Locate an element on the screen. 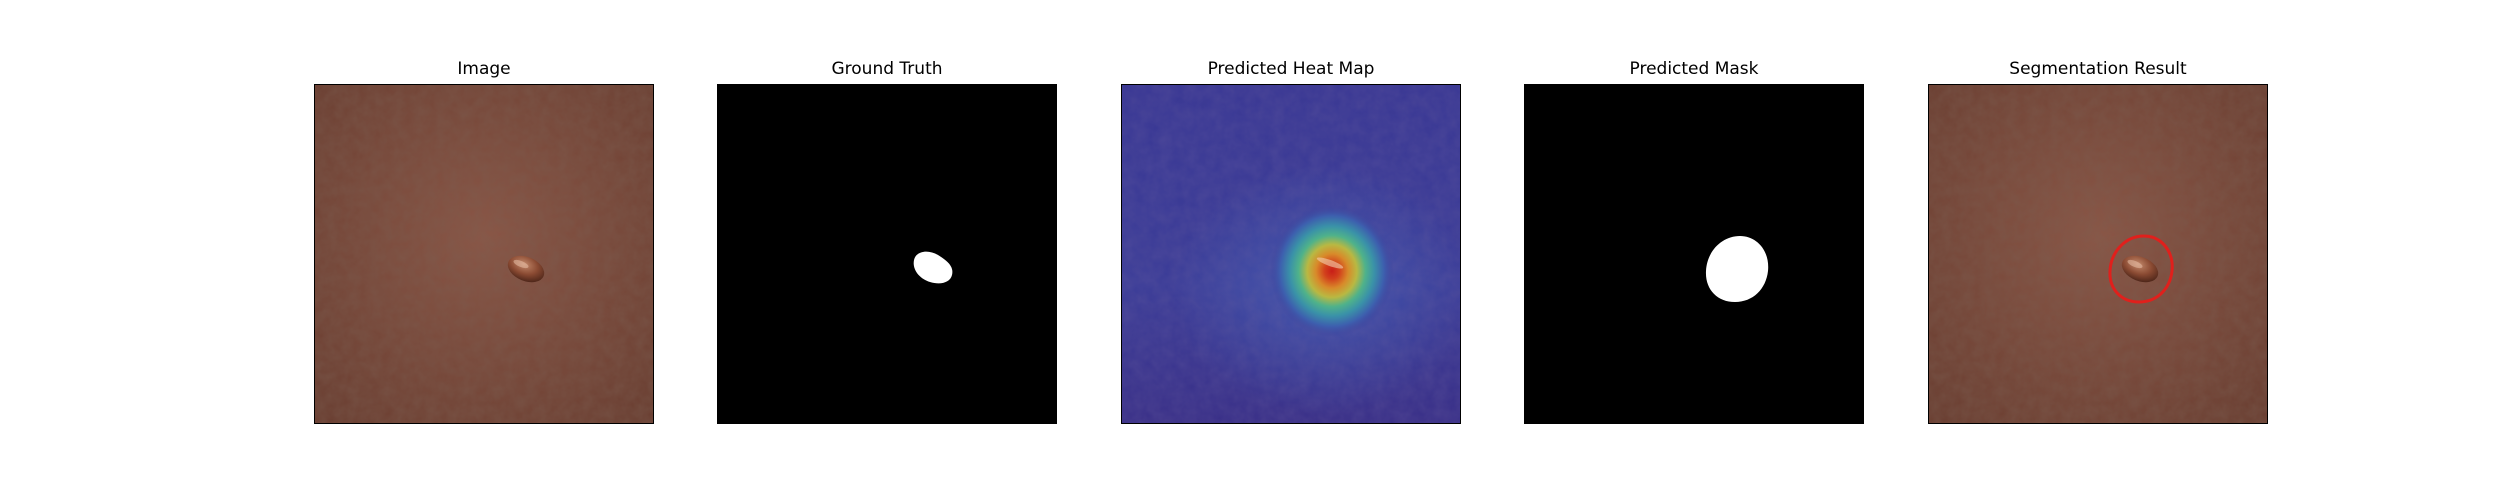 The image size is (2500, 500). predicted-mask-frame is located at coordinates (1694, 254).